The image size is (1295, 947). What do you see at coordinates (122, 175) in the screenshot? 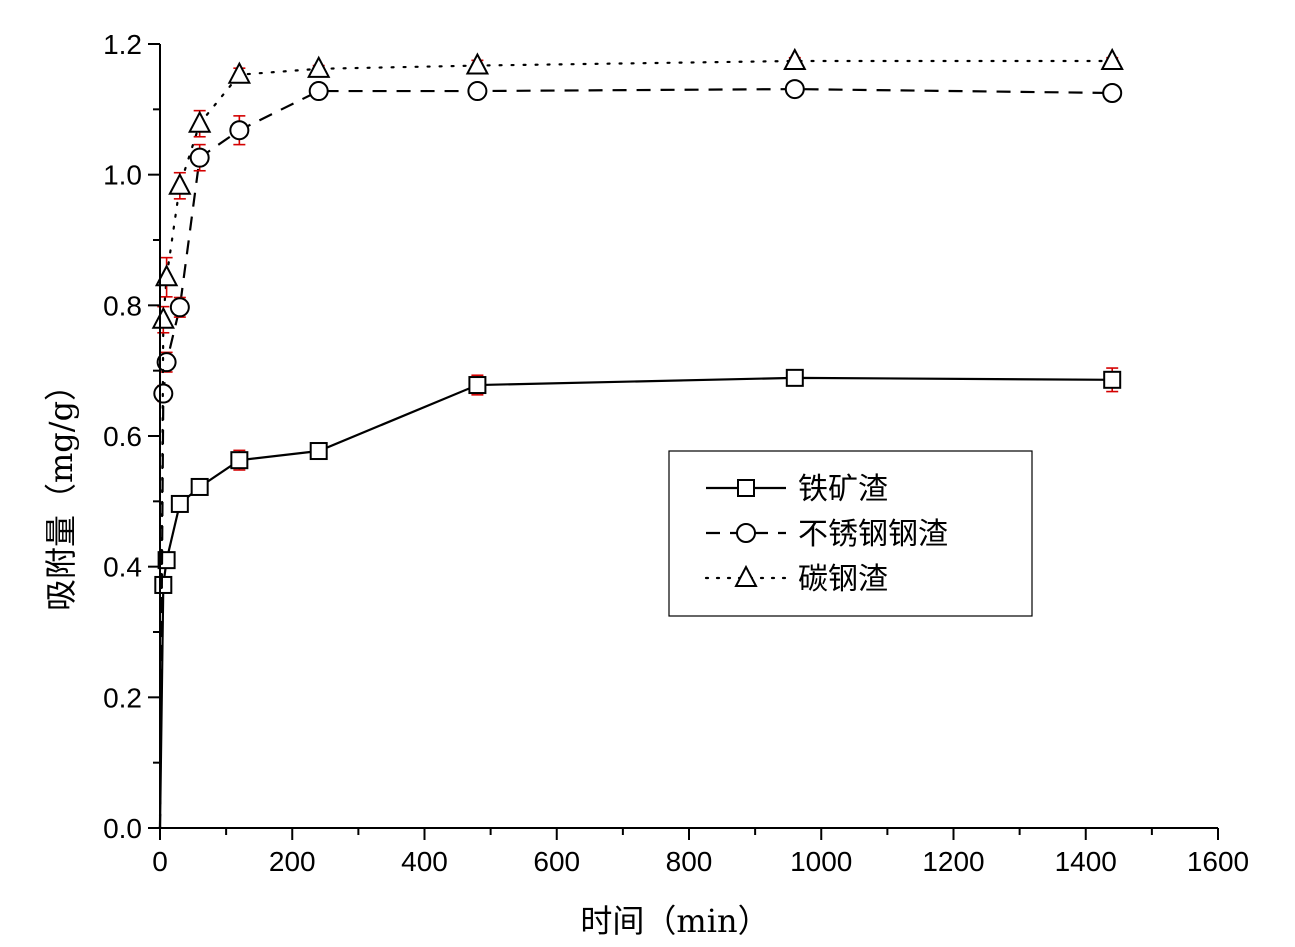
I see `y-tick-label: 1.0` at bounding box center [122, 175].